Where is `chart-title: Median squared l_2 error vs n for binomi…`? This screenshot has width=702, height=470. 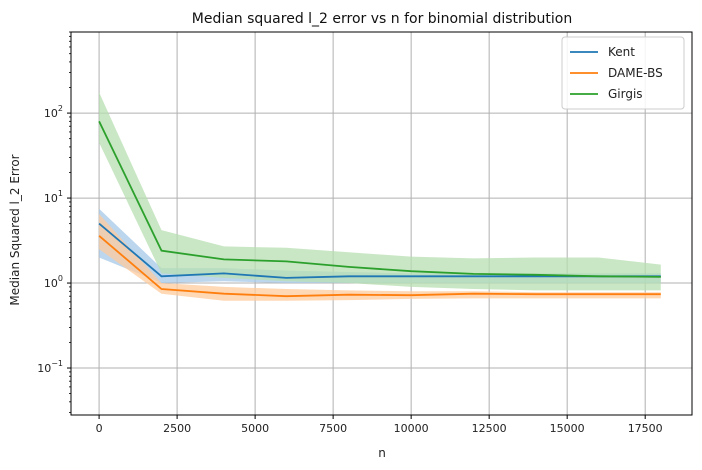
chart-title: Median squared l_2 error vs n for binomi… is located at coordinates (382, 19).